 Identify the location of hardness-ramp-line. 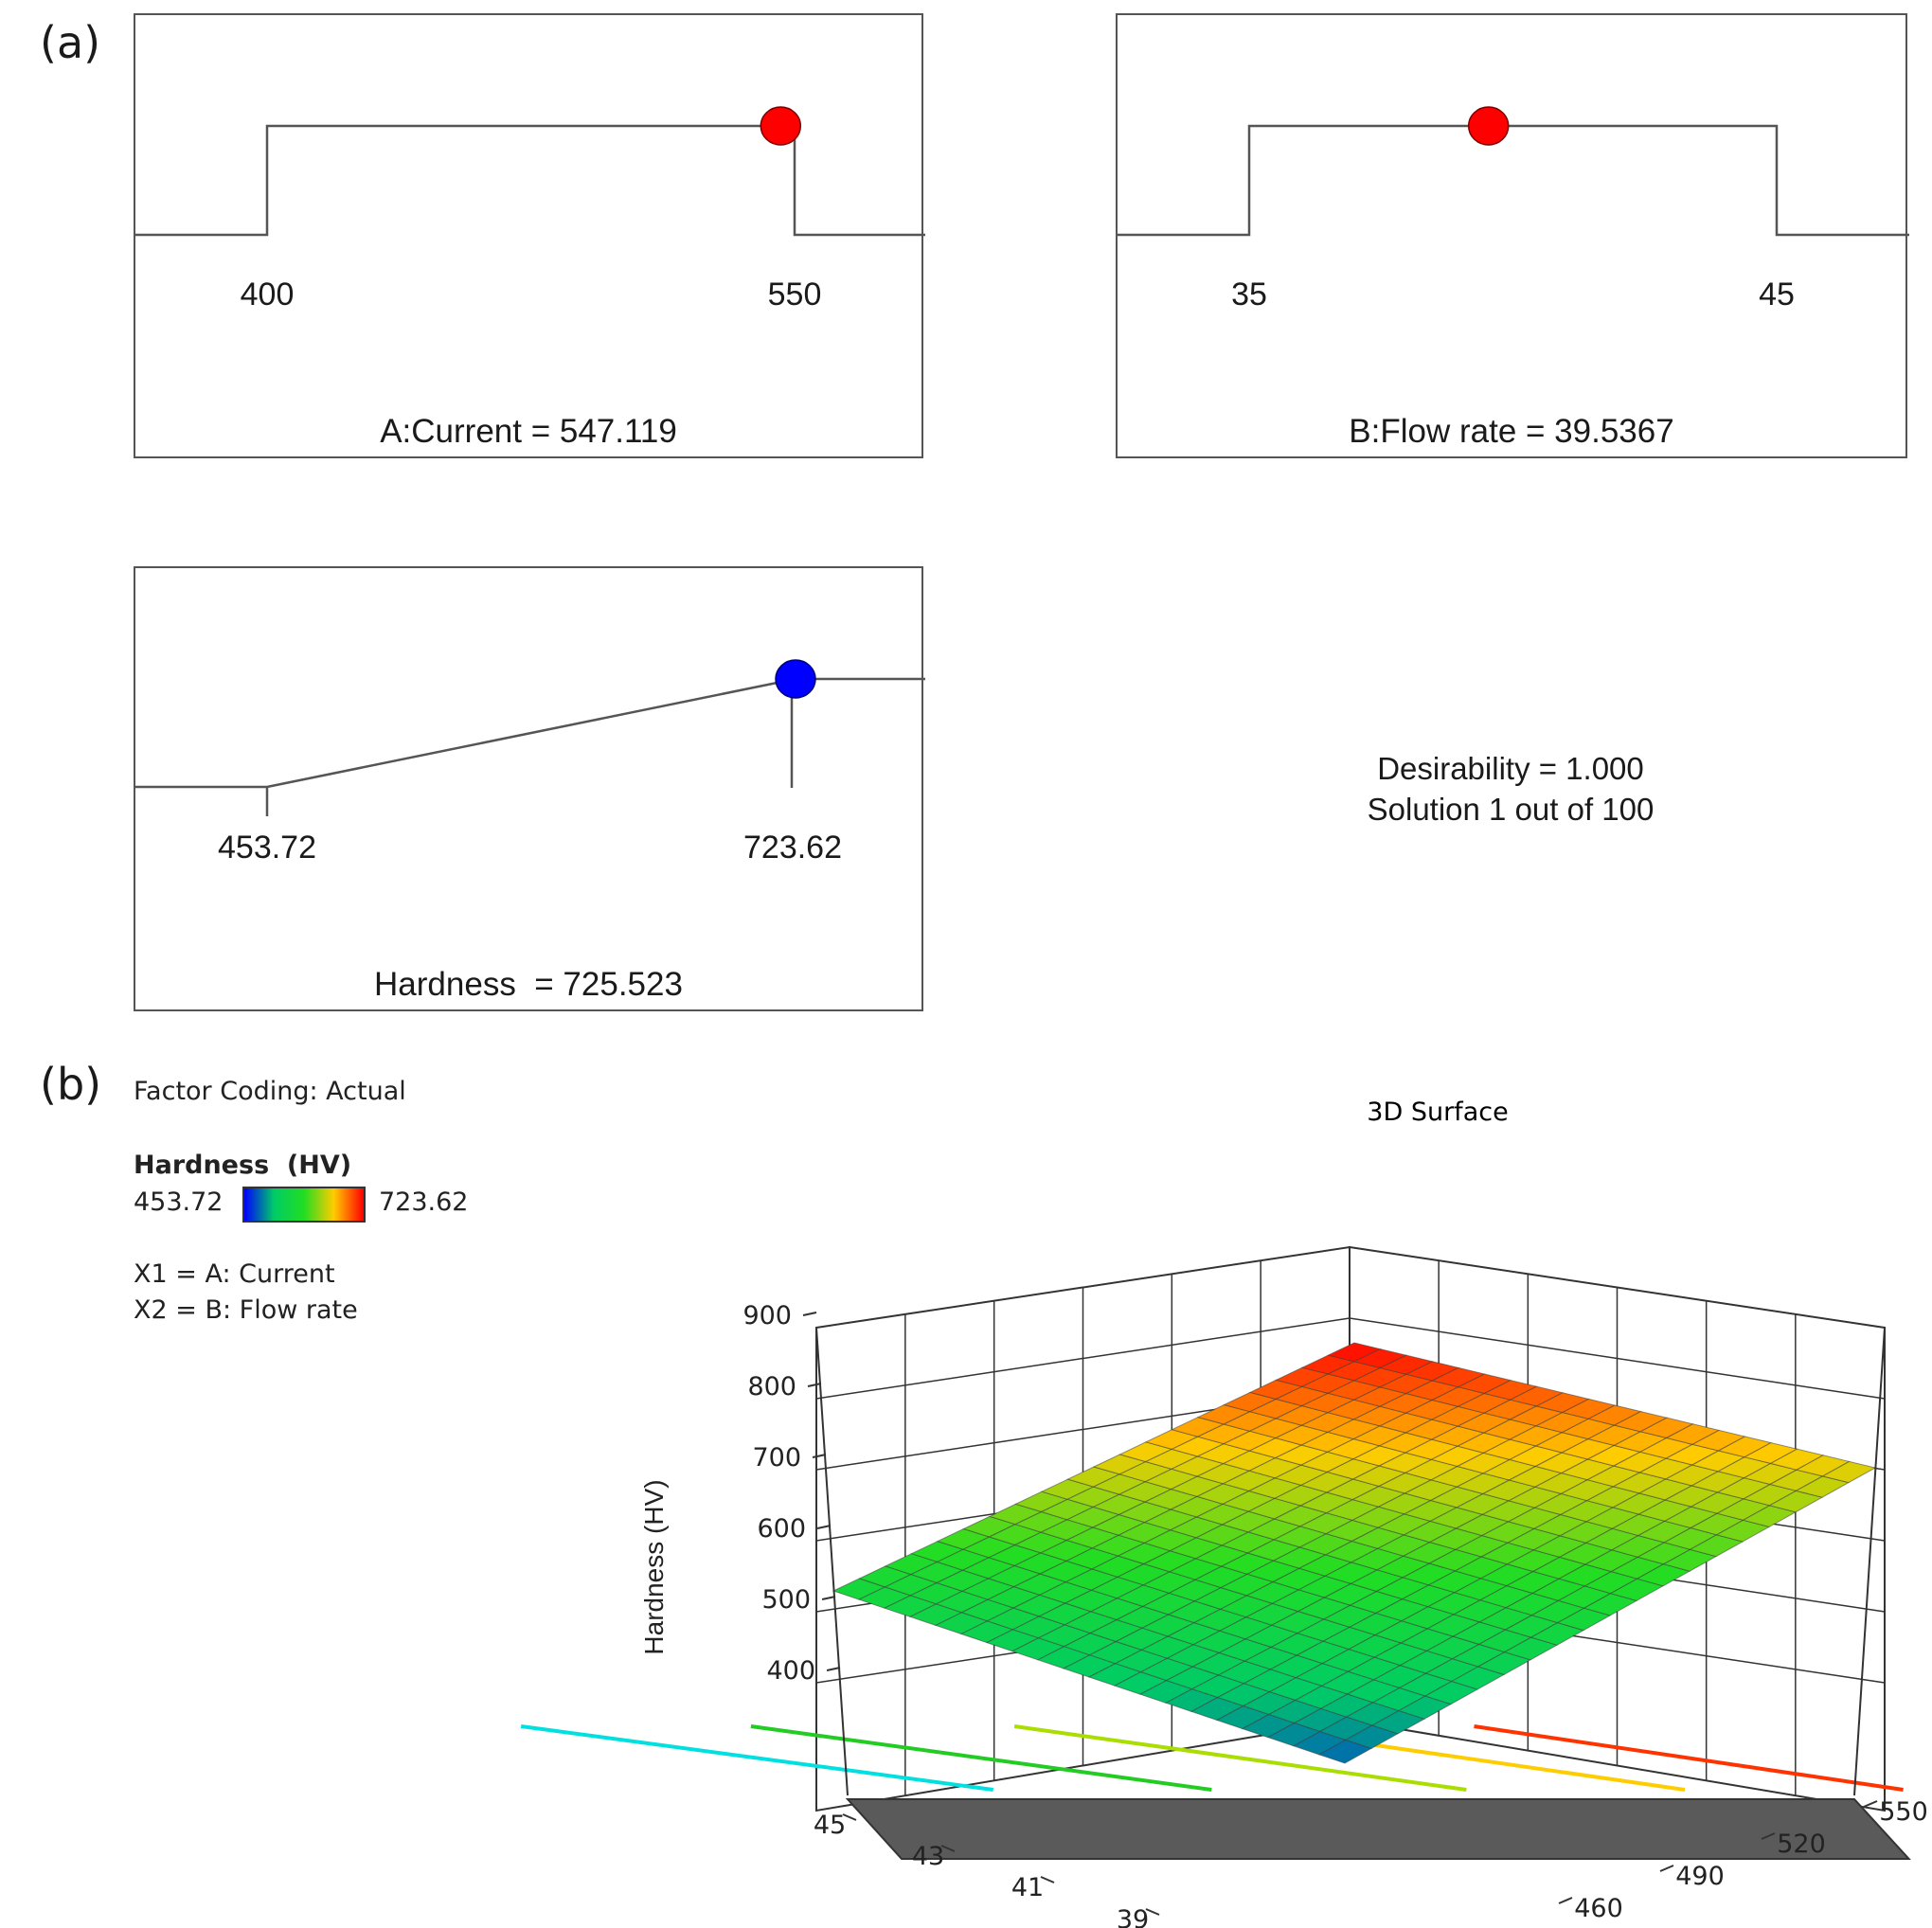
(530, 733).